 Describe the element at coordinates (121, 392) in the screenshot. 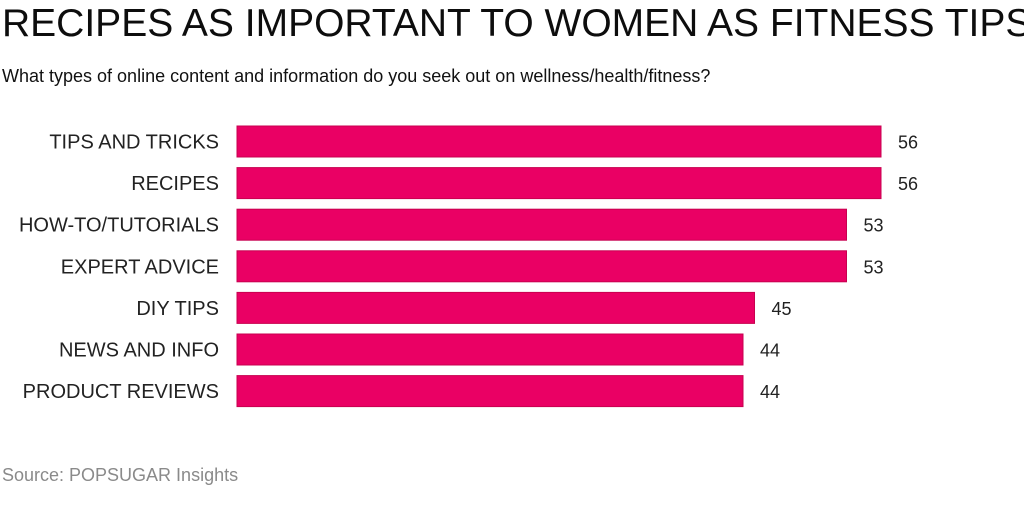

I see `category-label: PRODUCT REVIEWS` at that location.